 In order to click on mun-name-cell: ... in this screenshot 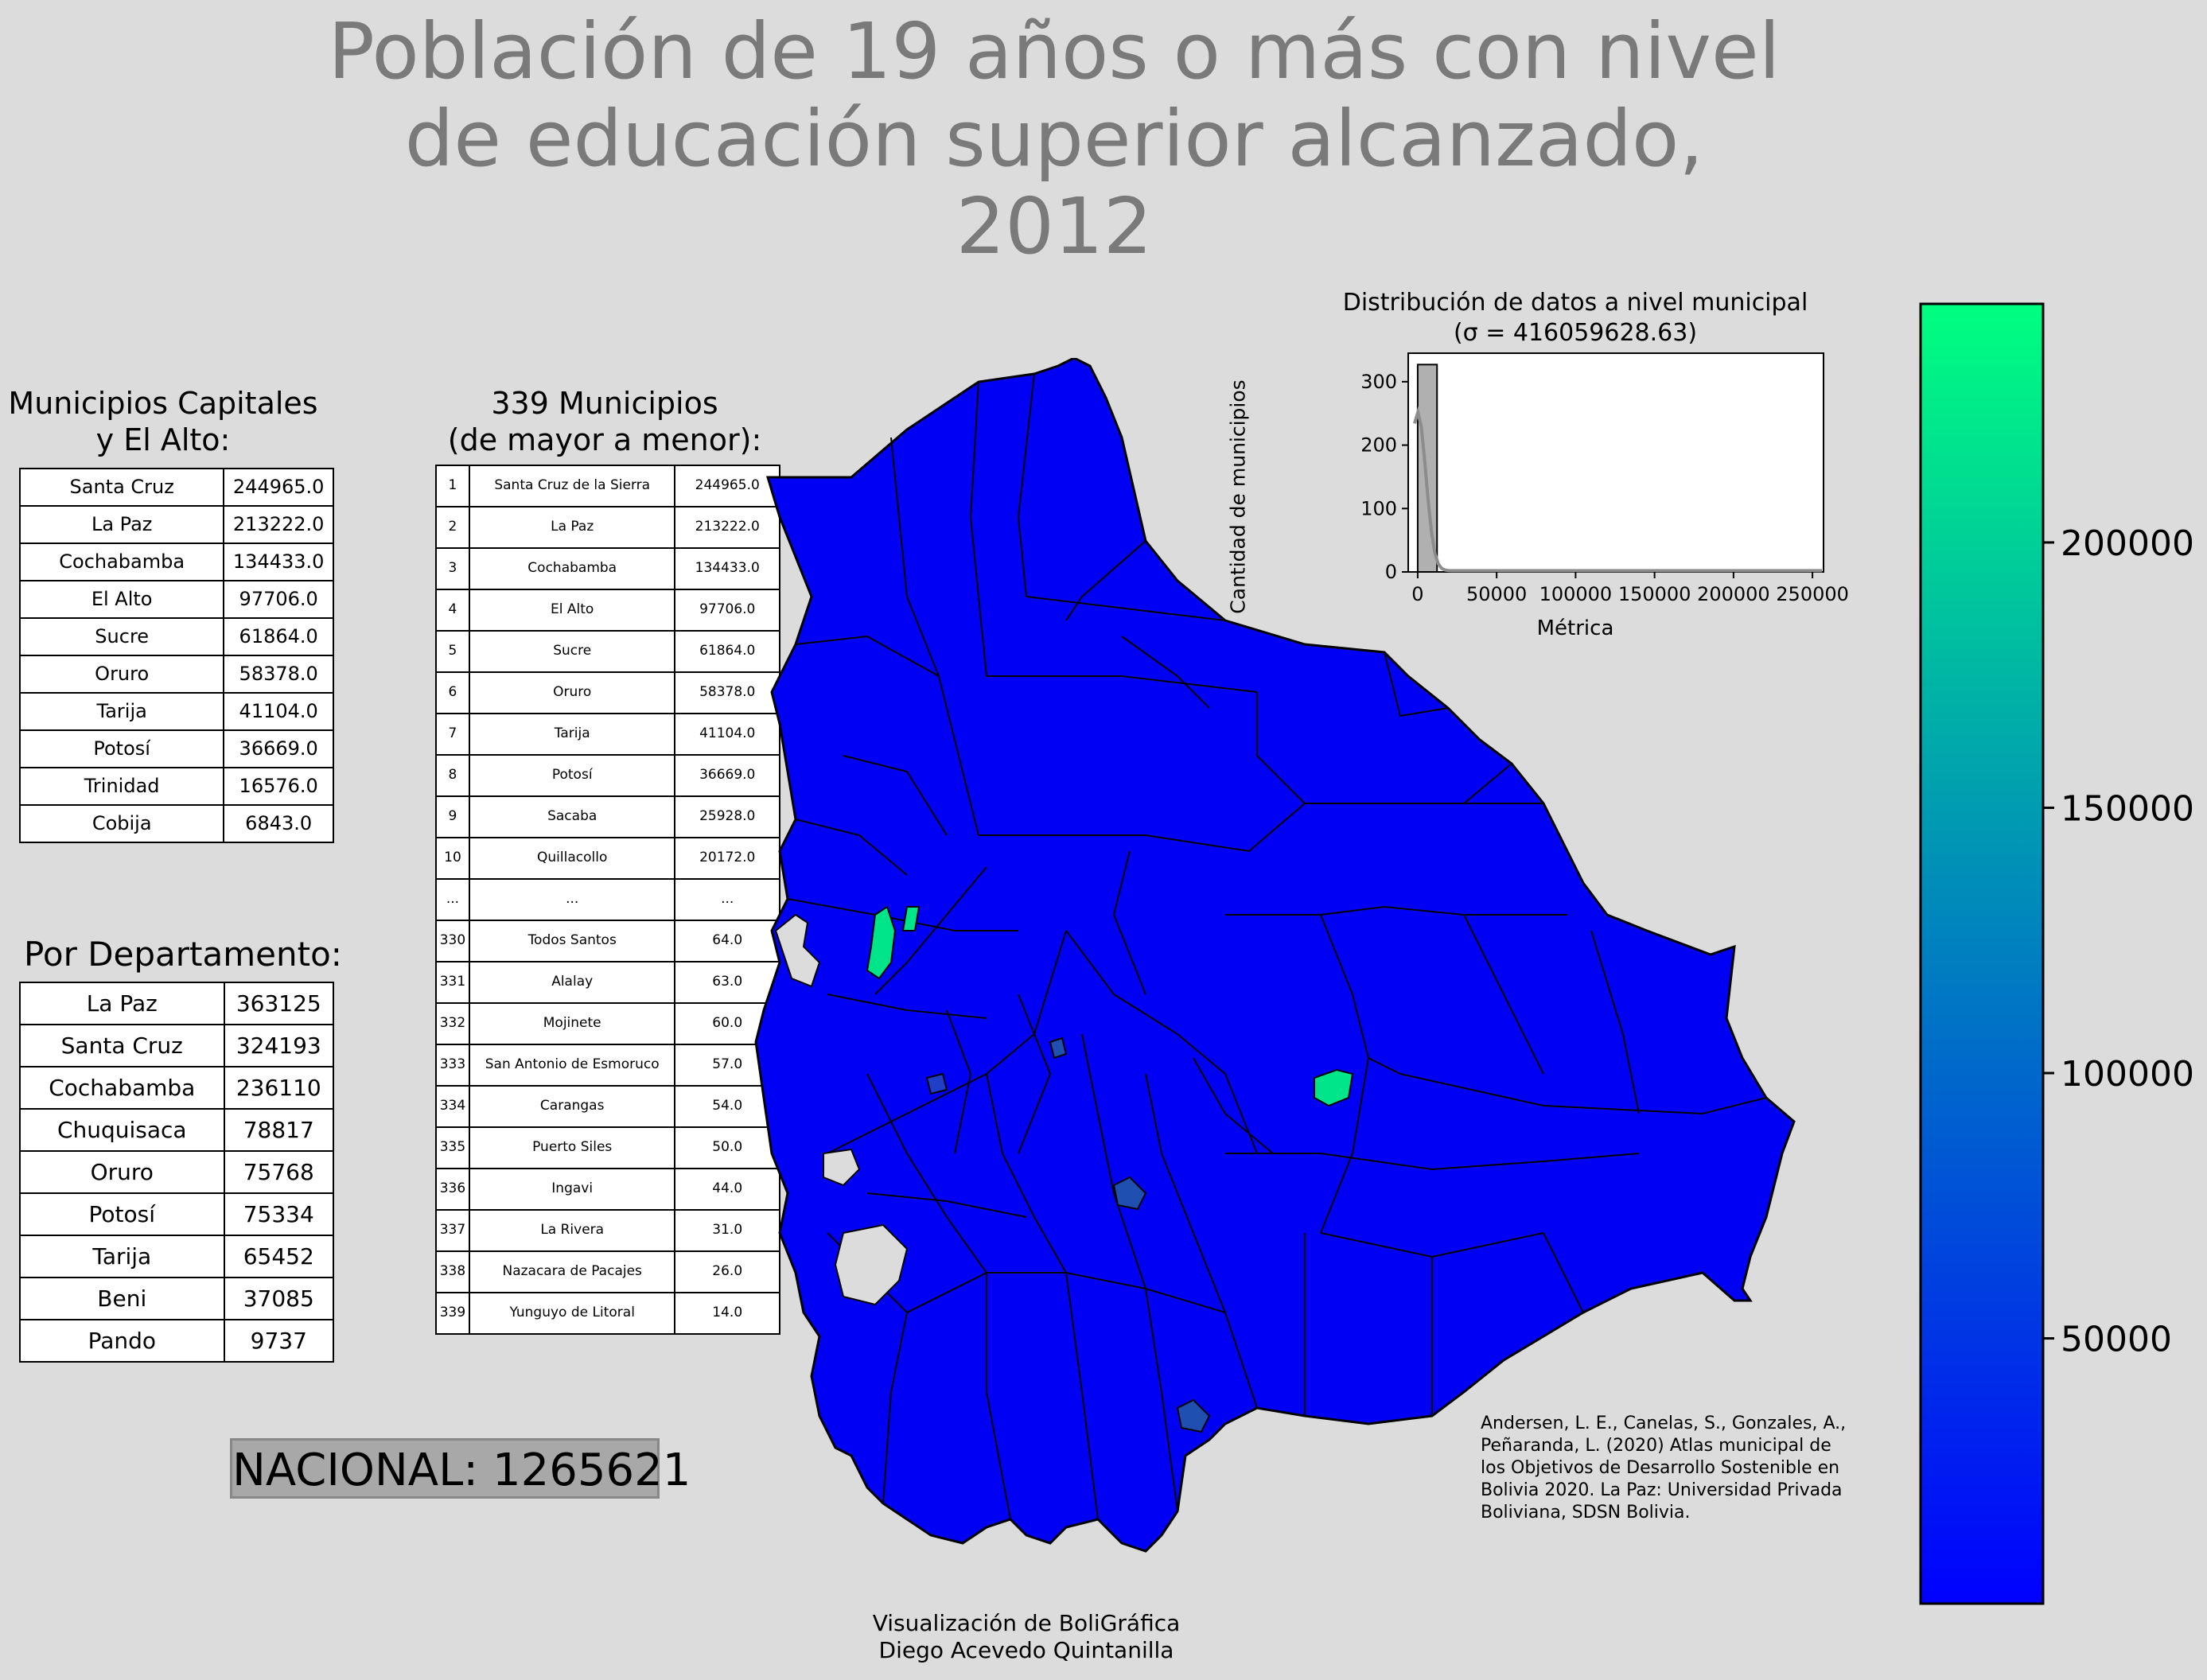, I will do `click(572, 899)`.